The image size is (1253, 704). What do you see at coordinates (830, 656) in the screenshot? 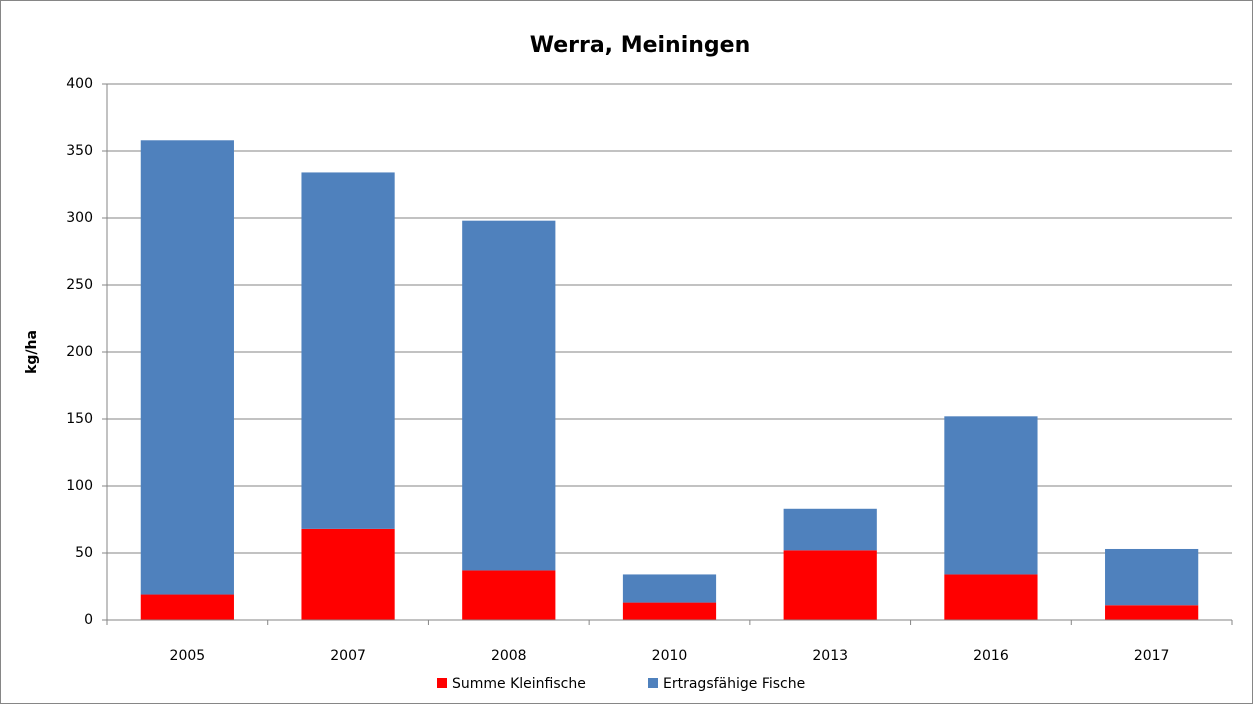
I see `x-tick-label: 2013` at bounding box center [830, 656].